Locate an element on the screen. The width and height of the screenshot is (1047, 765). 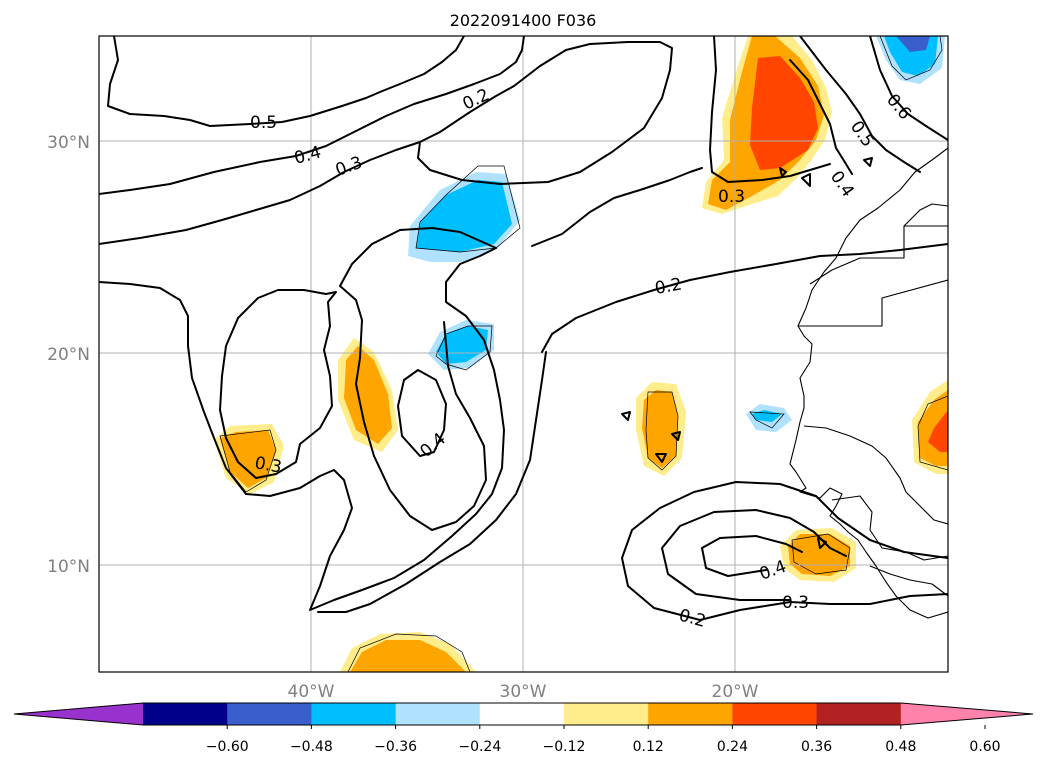
shade-orange-central is located at coordinates (368, 395).